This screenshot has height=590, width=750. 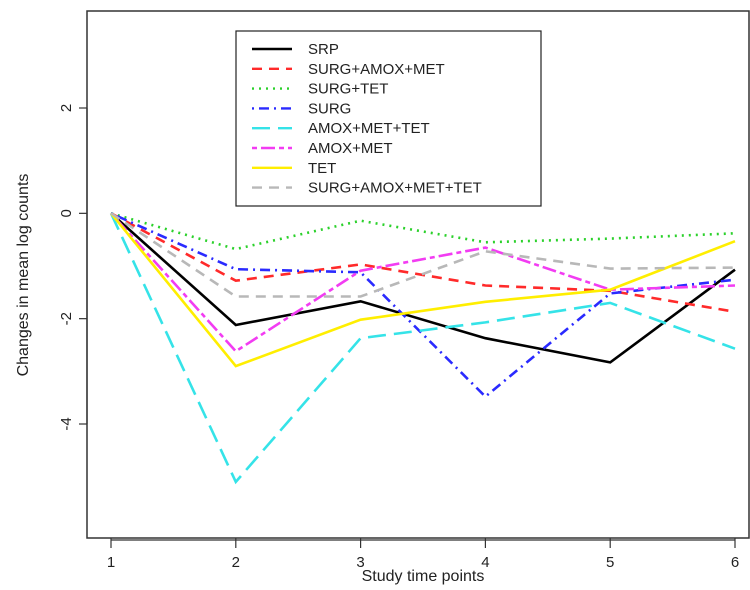 What do you see at coordinates (610, 562) in the screenshot?
I see `x-tick-label: 5` at bounding box center [610, 562].